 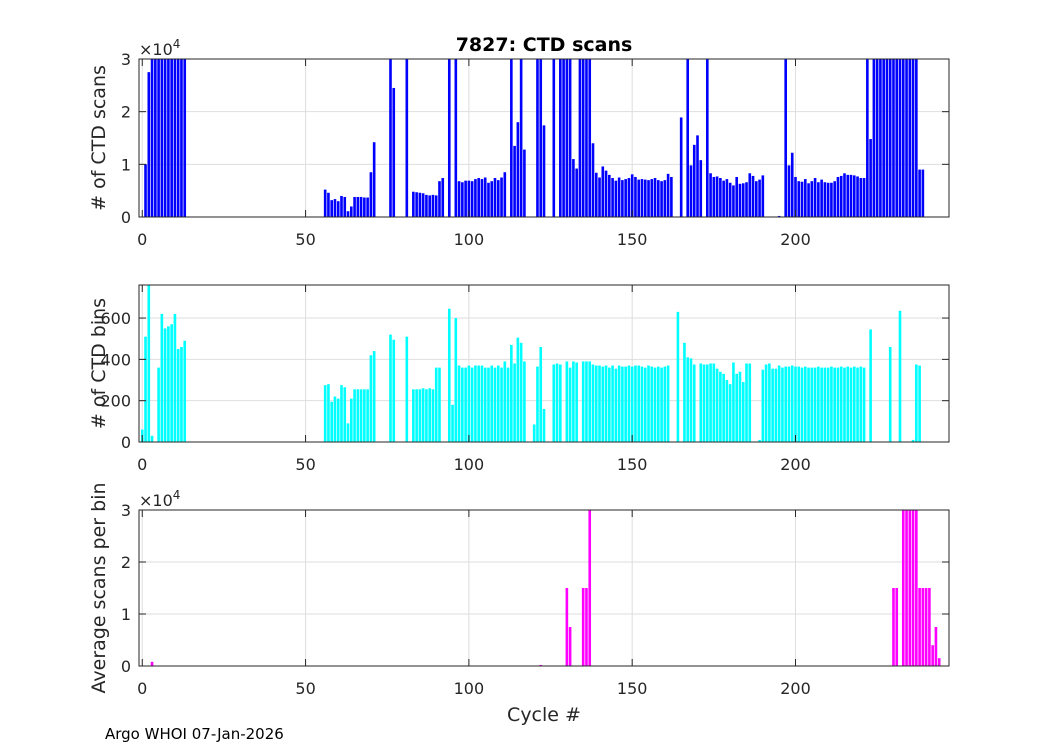 I want to click on panel1-x-tick-label: 0, so click(x=142, y=239).